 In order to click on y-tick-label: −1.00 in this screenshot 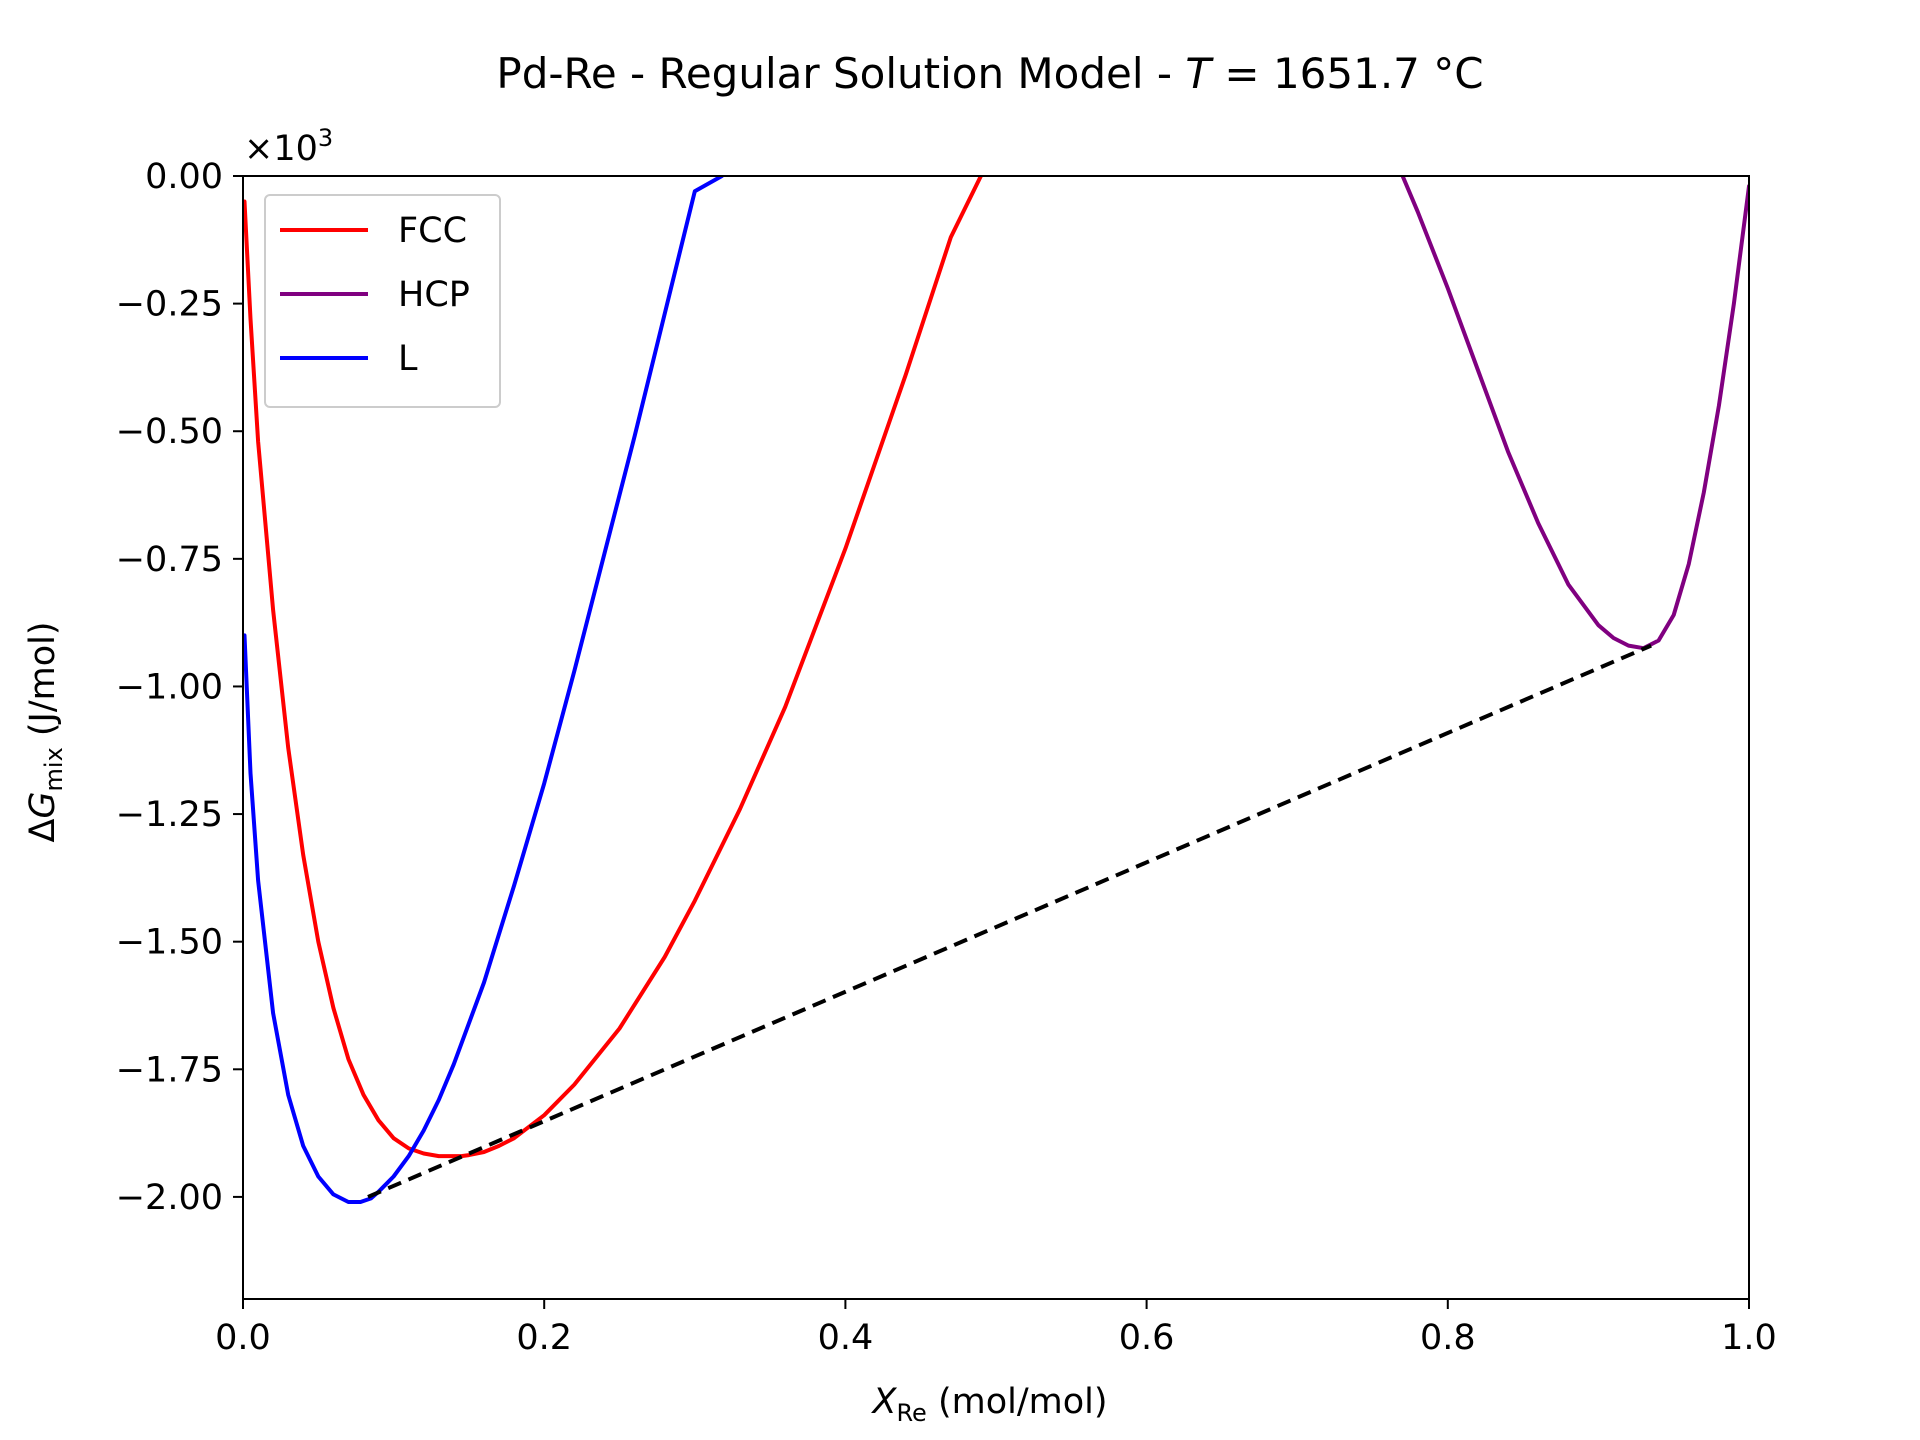, I will do `click(169, 687)`.